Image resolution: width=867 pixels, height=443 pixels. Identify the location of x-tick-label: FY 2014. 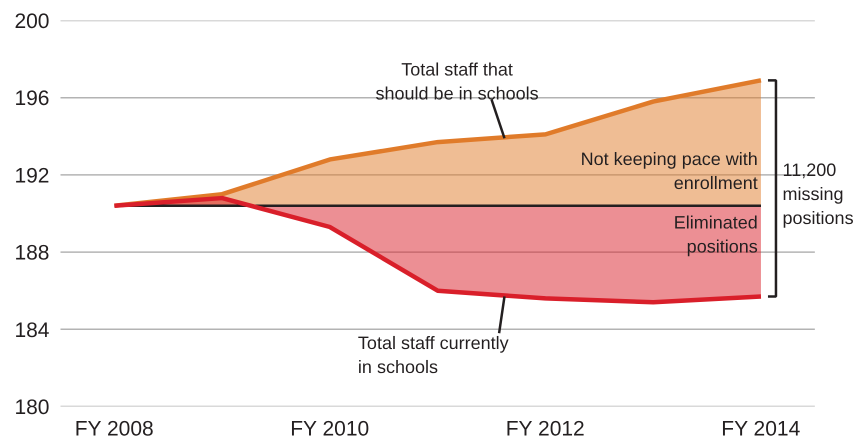
(761, 429).